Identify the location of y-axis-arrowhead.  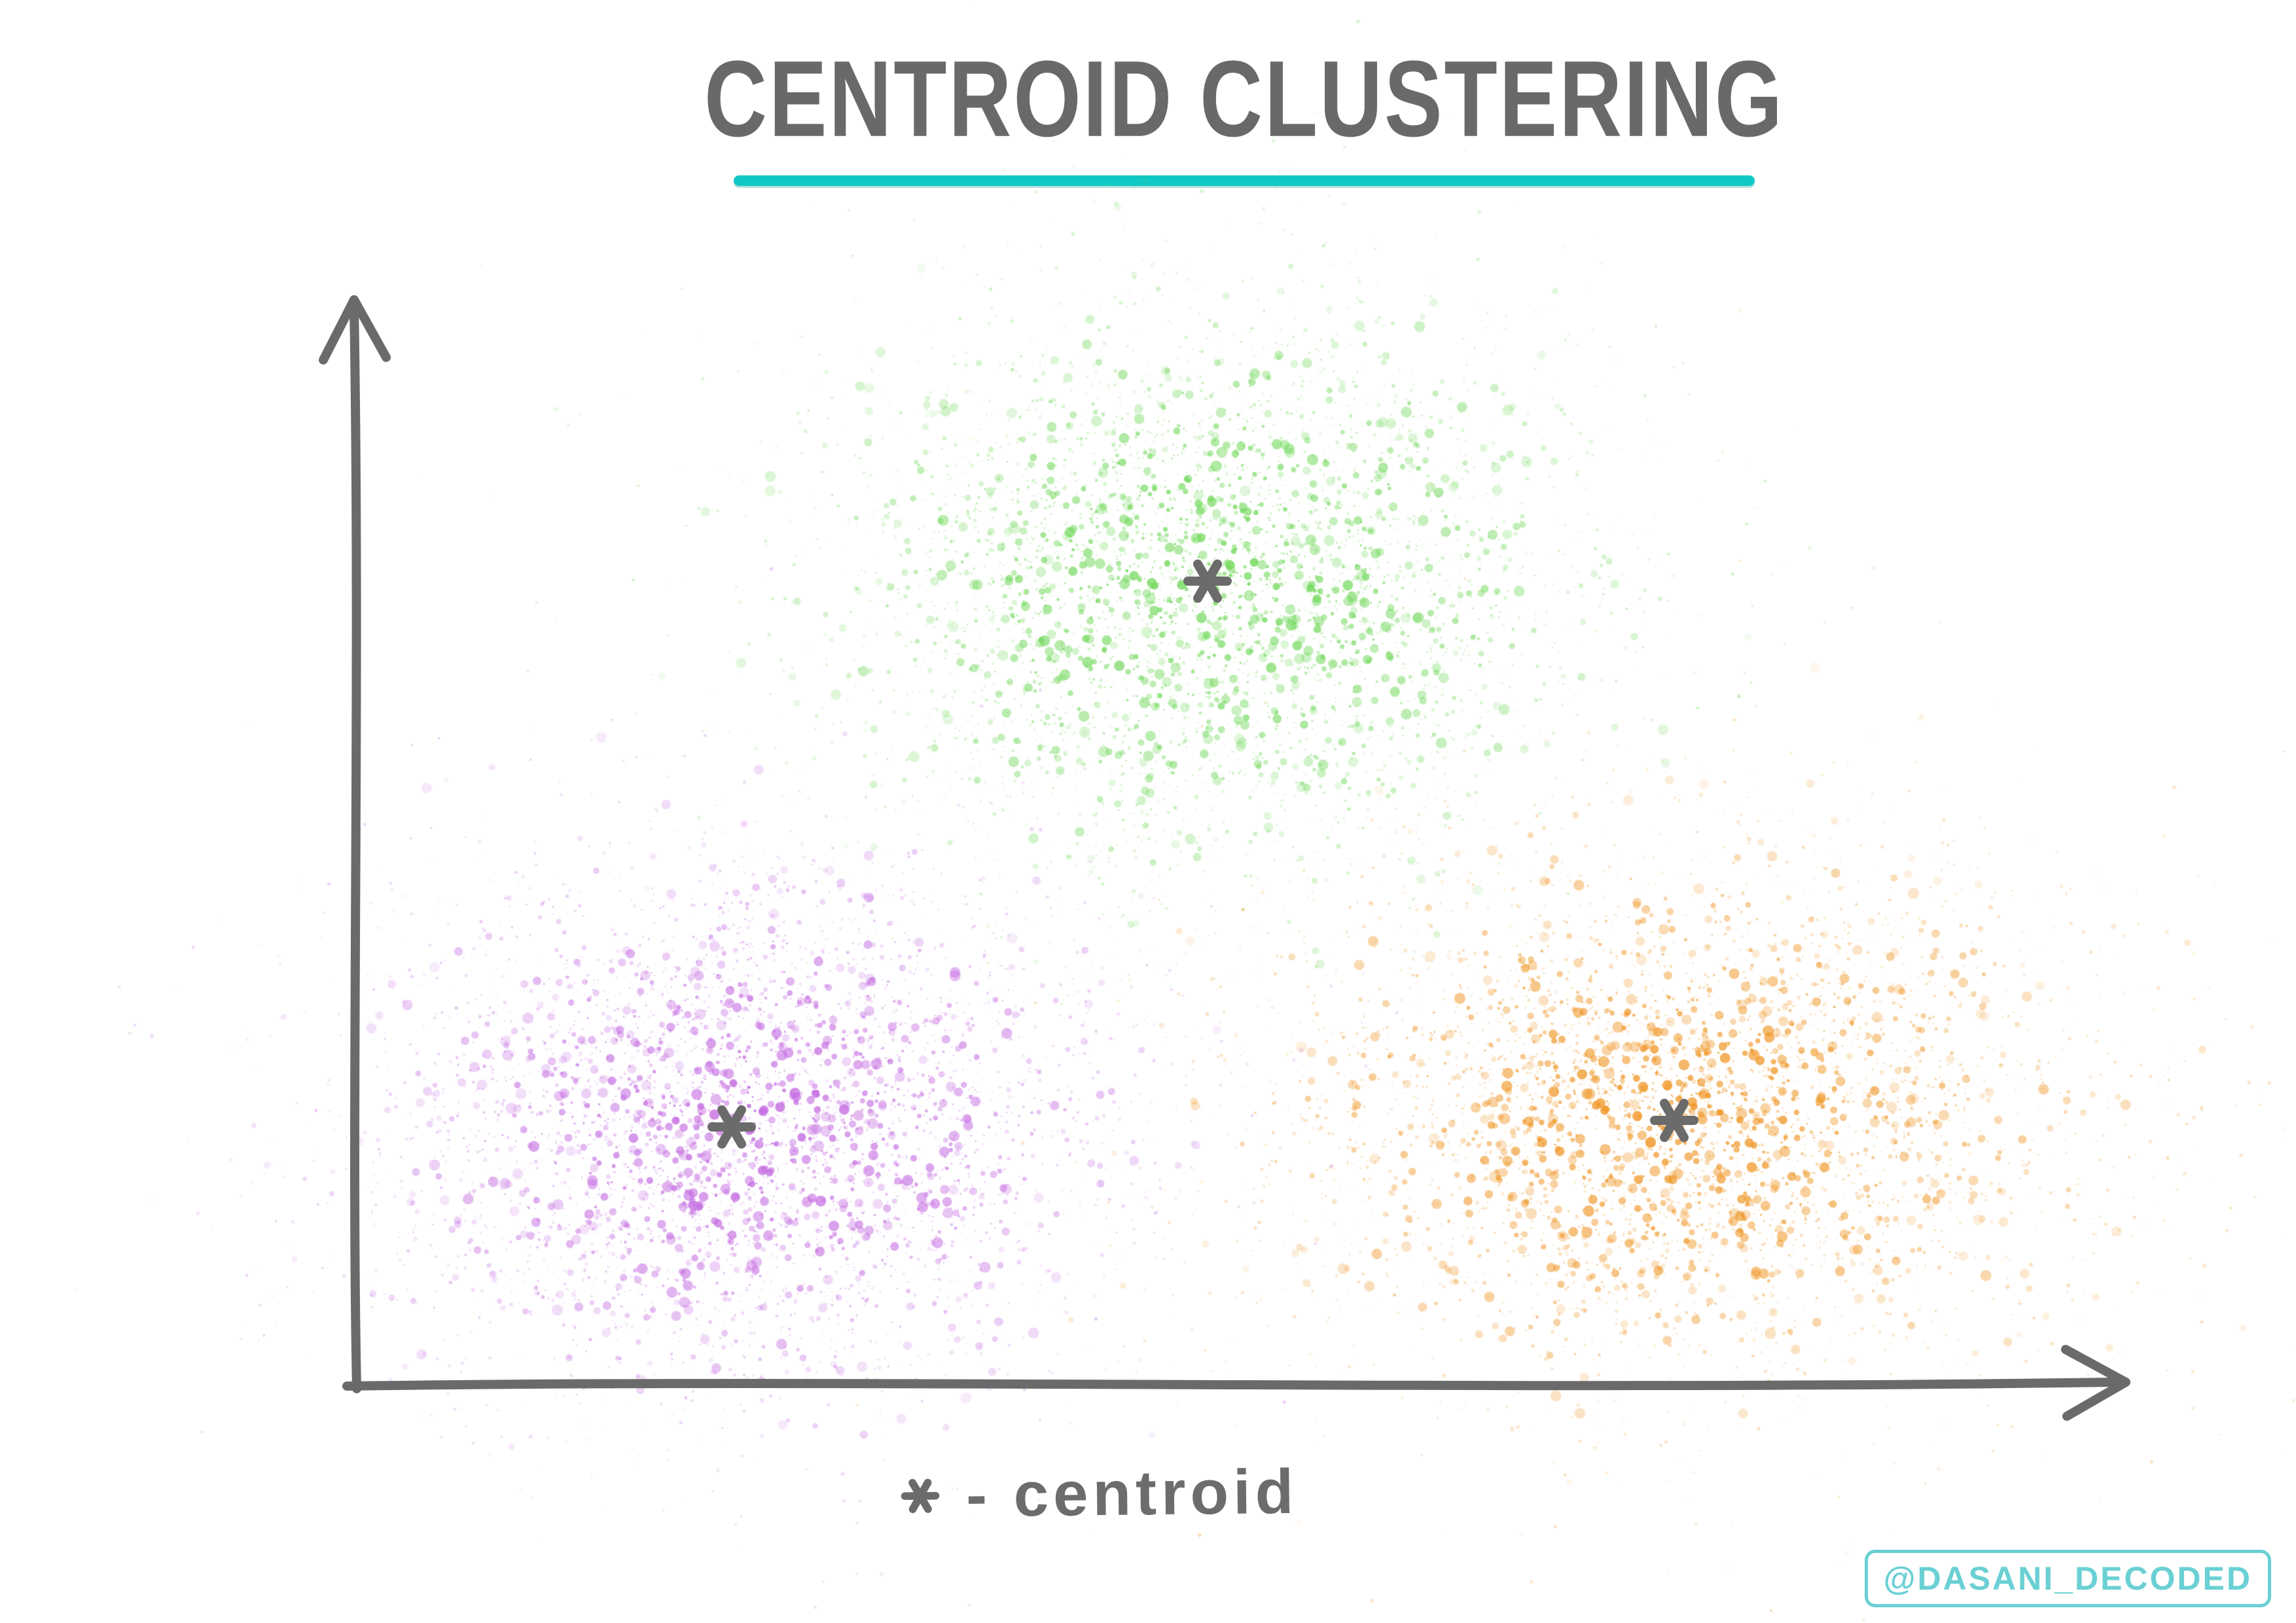
(355, 330).